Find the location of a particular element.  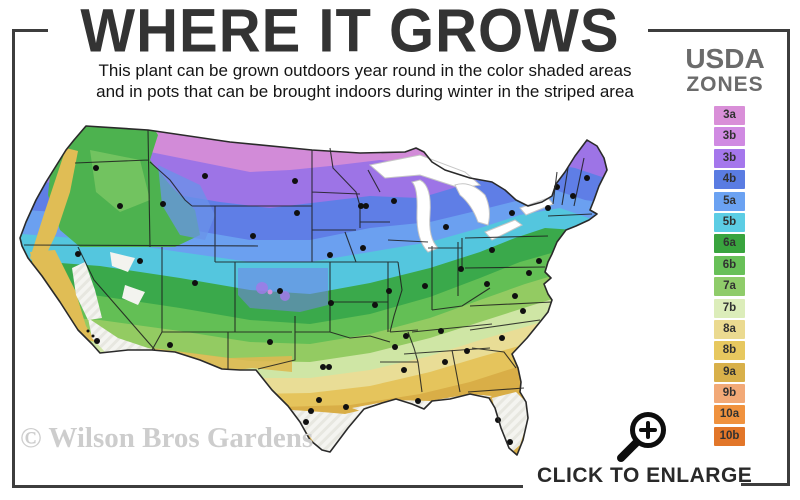

zone-chip-8a: 8a is located at coordinates (729, 329).